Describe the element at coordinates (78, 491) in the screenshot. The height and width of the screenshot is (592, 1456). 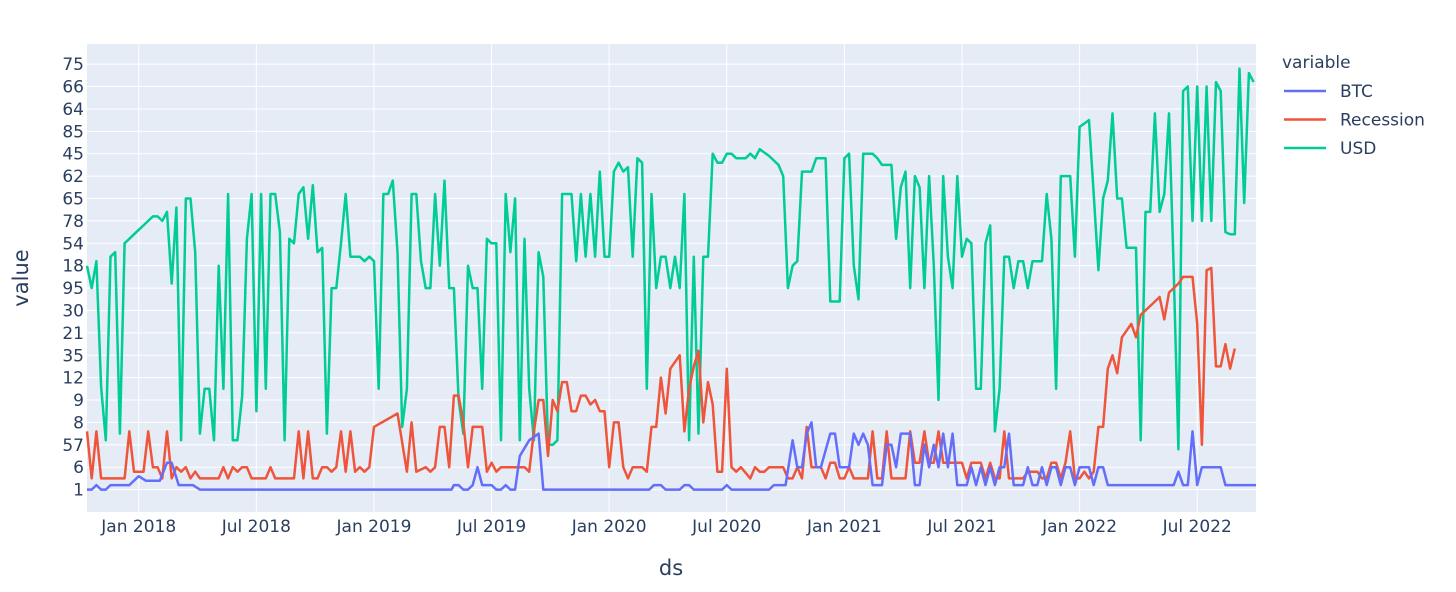
I see `y-tick-label: 1` at that location.